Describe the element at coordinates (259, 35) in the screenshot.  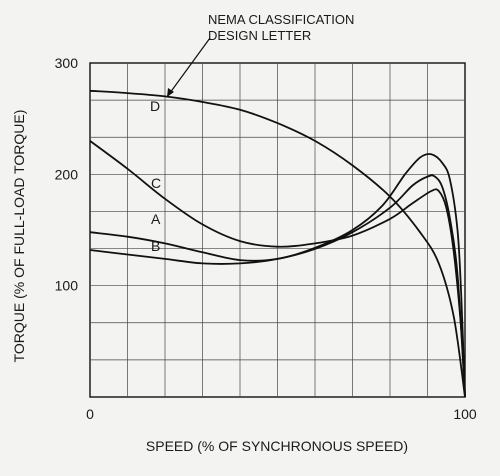
I see `annotation-line-2: DESIGN LETTER` at that location.